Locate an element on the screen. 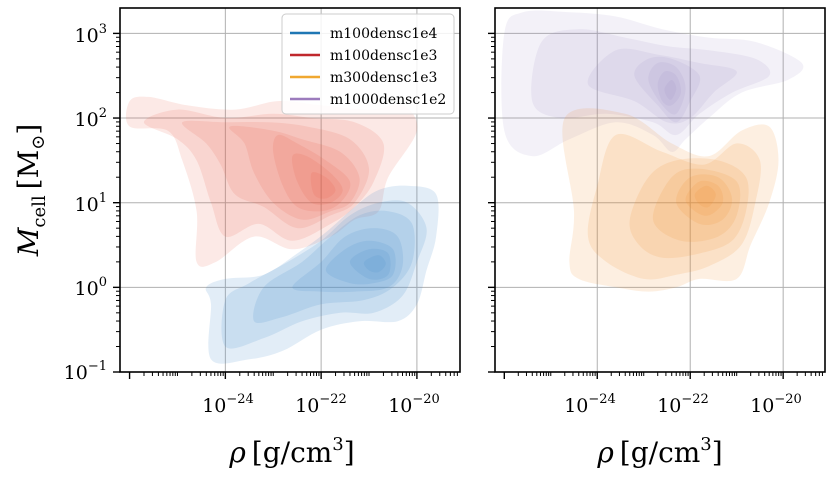 The image size is (831, 481). left-xtick-label: 10−22 is located at coordinates (321, 404).